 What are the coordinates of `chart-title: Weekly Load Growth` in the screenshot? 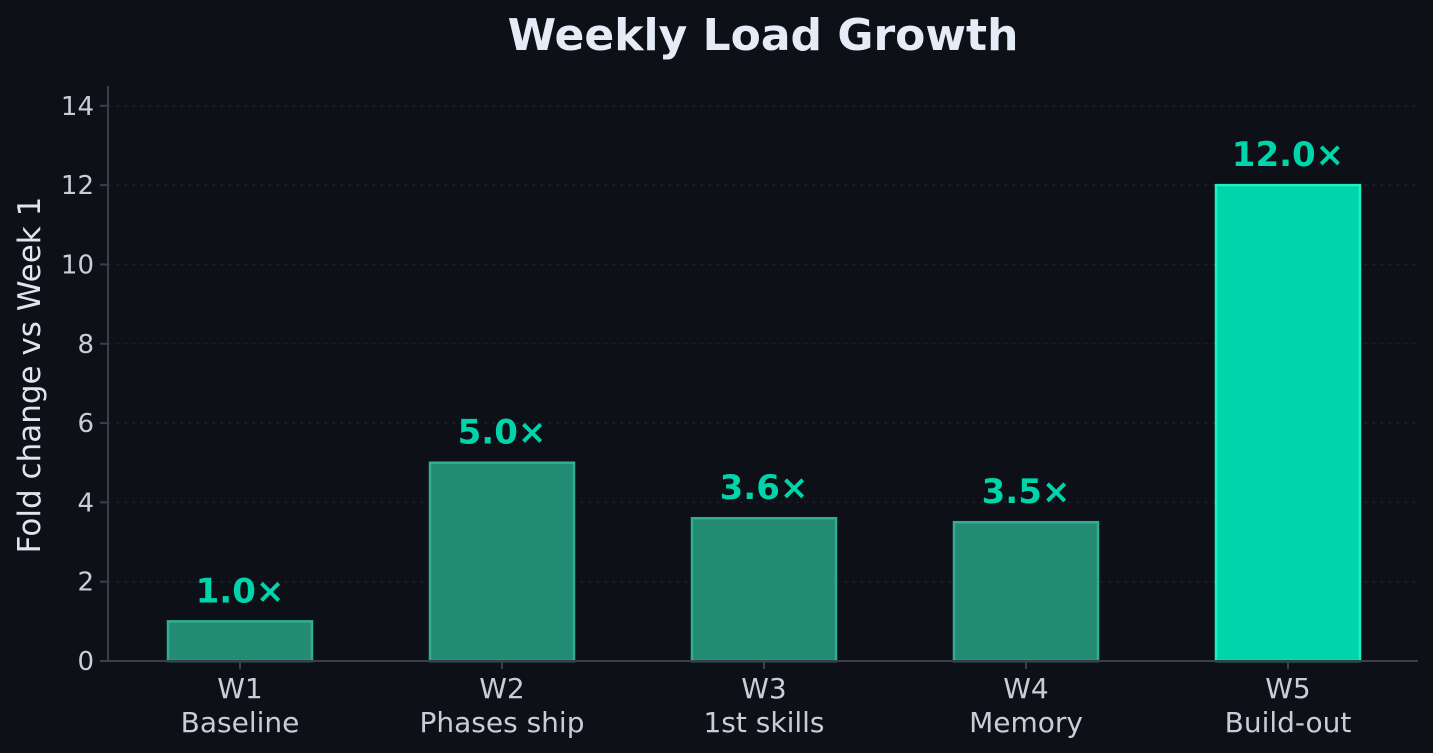 It's located at (763, 35).